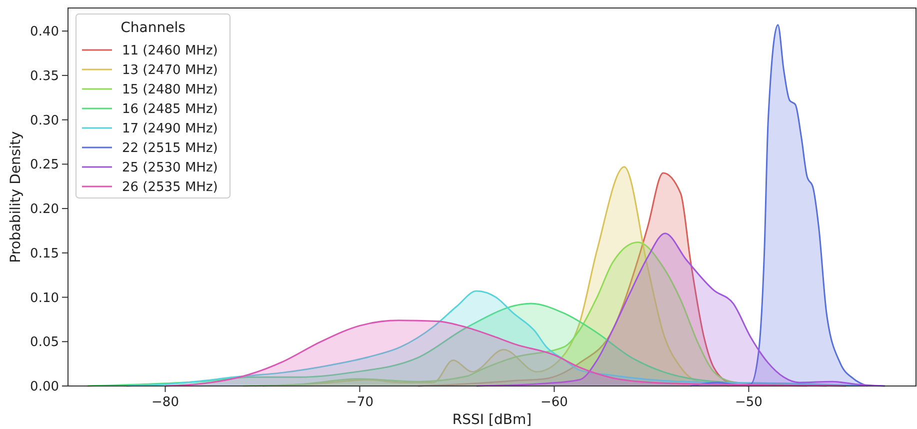  Describe the element at coordinates (360, 402) in the screenshot. I see `x-tick-label: −70` at that location.